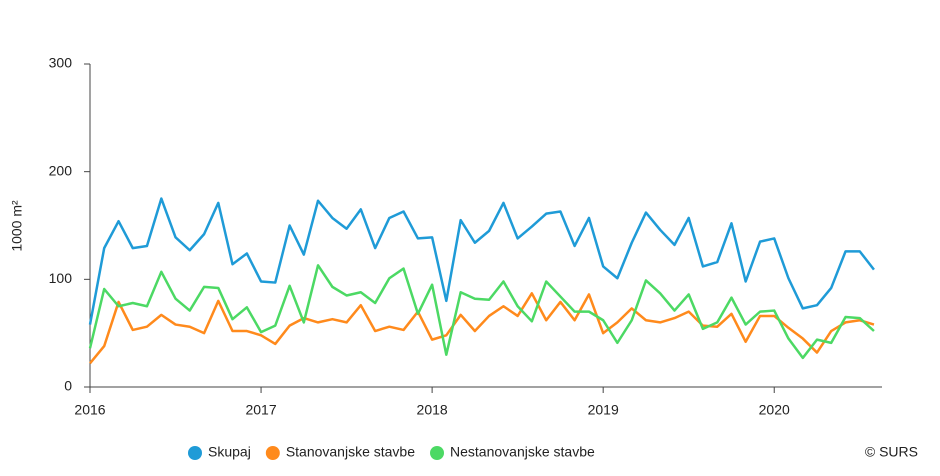 The image size is (940, 476). Describe the element at coordinates (61, 170) in the screenshot. I see `y-tick-label: 200` at that location.